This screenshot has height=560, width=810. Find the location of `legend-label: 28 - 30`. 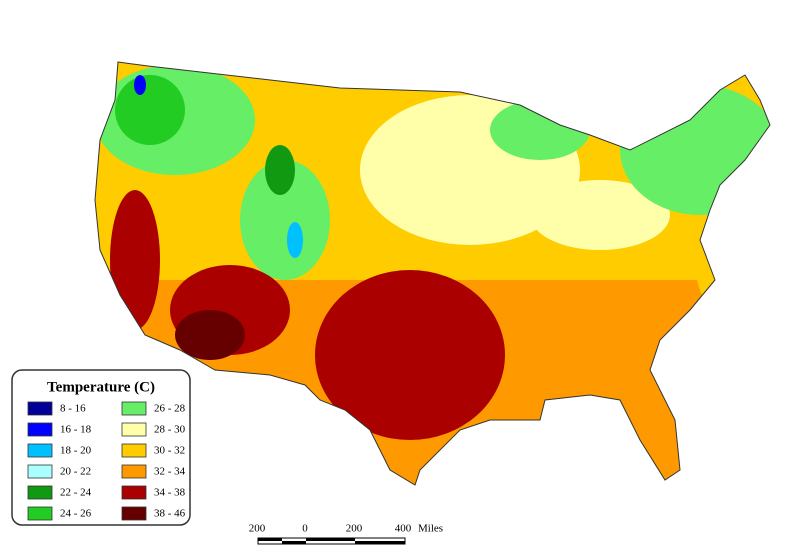

legend-label: 28 - 30 is located at coordinates (170, 430).